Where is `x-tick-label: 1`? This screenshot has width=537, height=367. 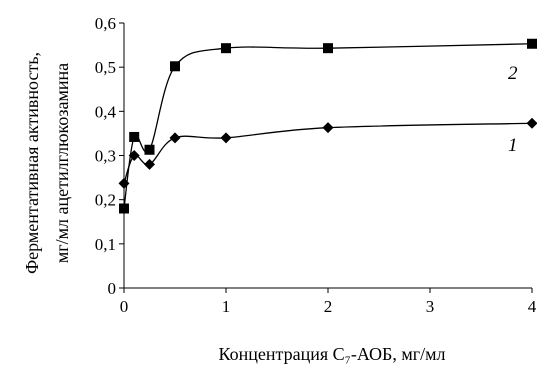 x-tick-label: 1 is located at coordinates (226, 306).